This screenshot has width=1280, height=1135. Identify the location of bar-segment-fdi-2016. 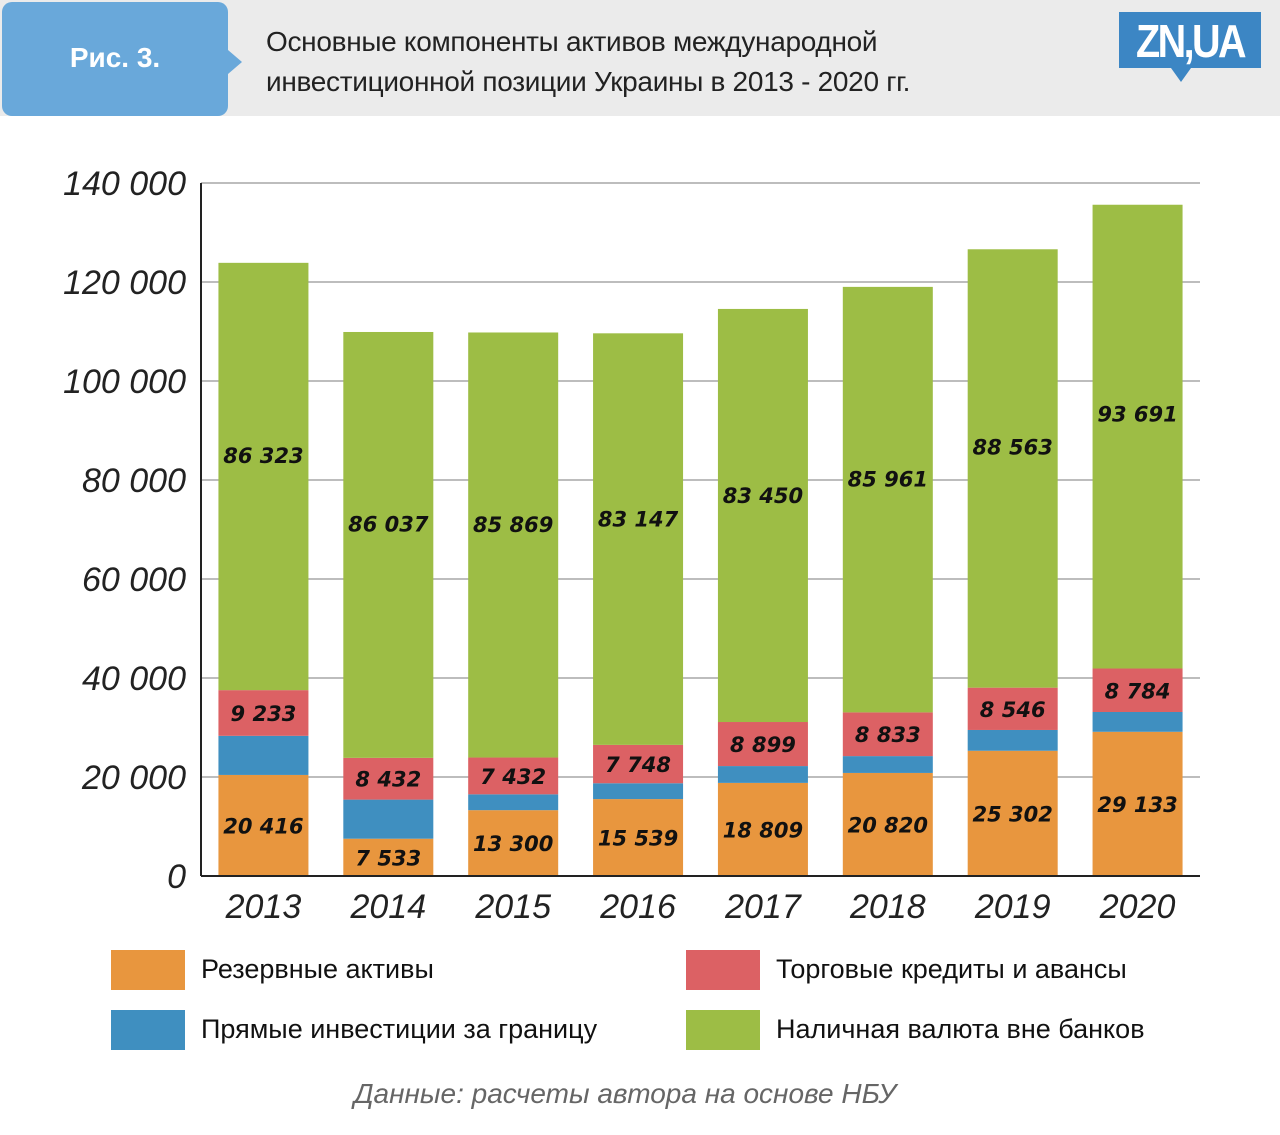
(638, 791).